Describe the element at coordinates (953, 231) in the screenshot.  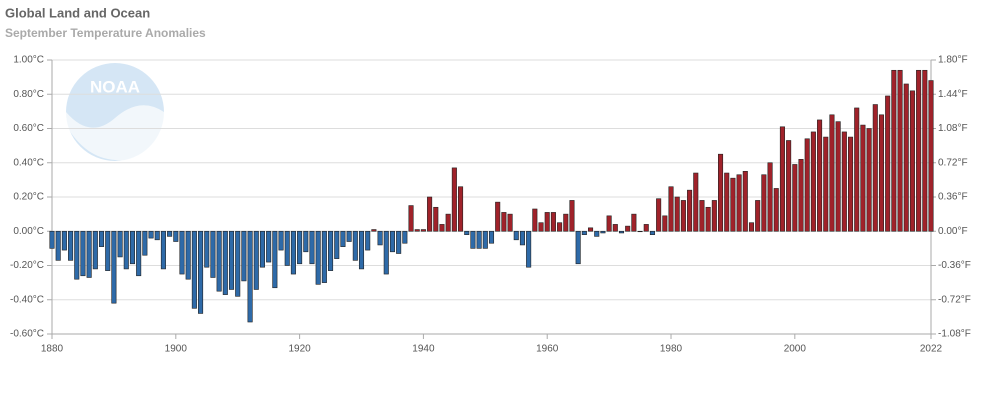
I see `y2-tick-label: 0.00°F` at that location.